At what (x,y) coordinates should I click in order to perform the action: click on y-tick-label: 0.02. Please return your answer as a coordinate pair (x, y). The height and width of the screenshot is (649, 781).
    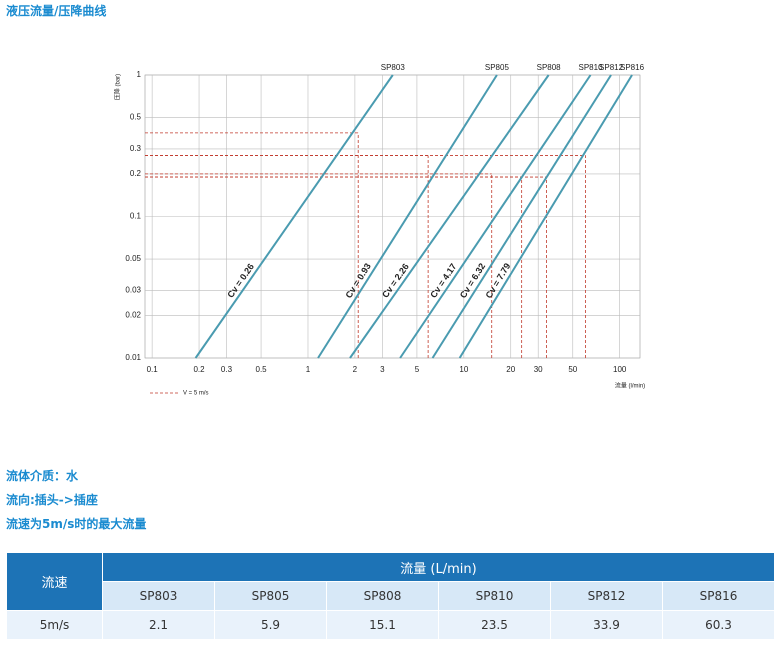
    Looking at the image, I should click on (133, 315).